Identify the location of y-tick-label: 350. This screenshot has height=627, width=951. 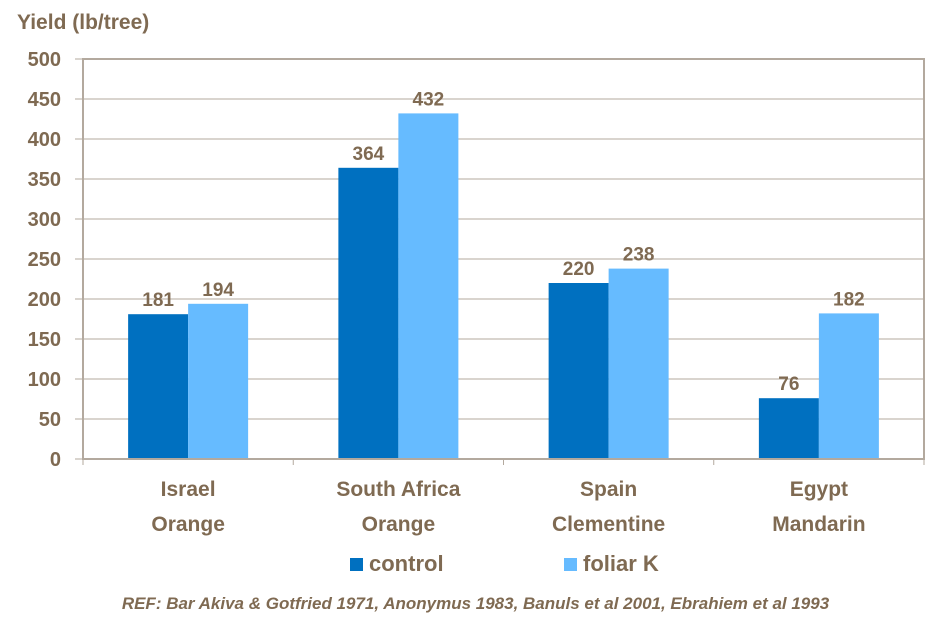
(44, 180).